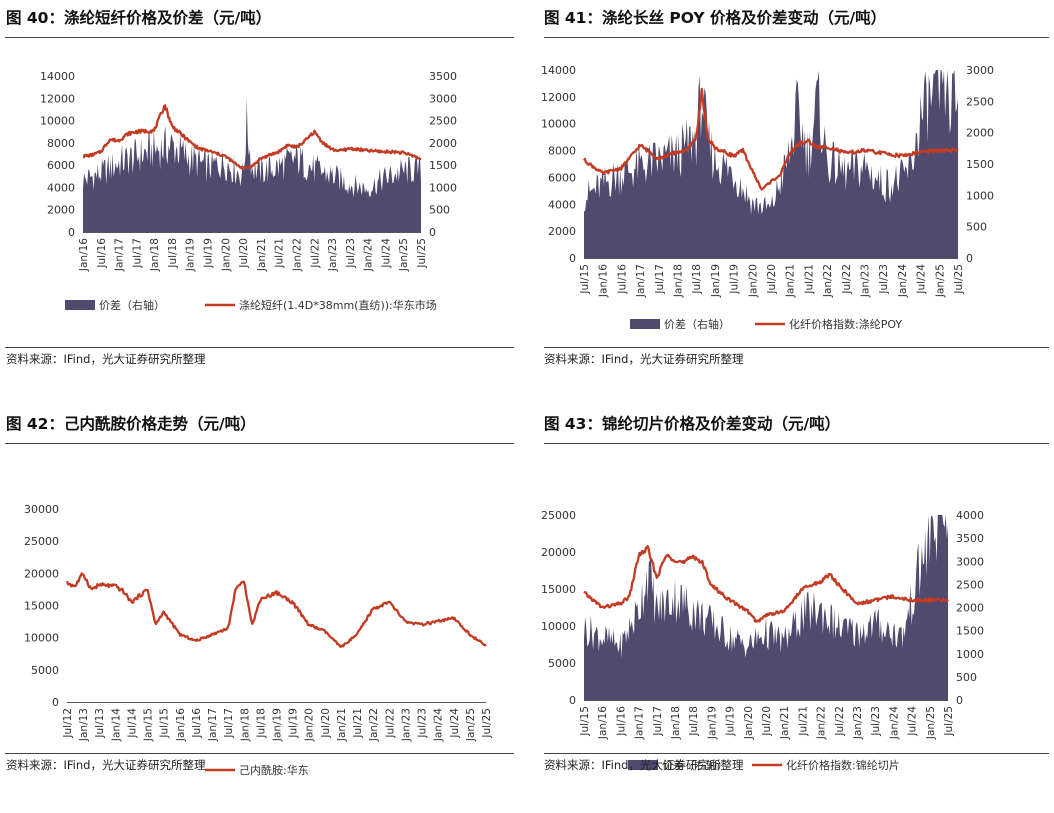 Image resolution: width=1054 pixels, height=813 pixels. Describe the element at coordinates (84, 725) in the screenshot. I see `x-tick-label: Jan/13` at that location.